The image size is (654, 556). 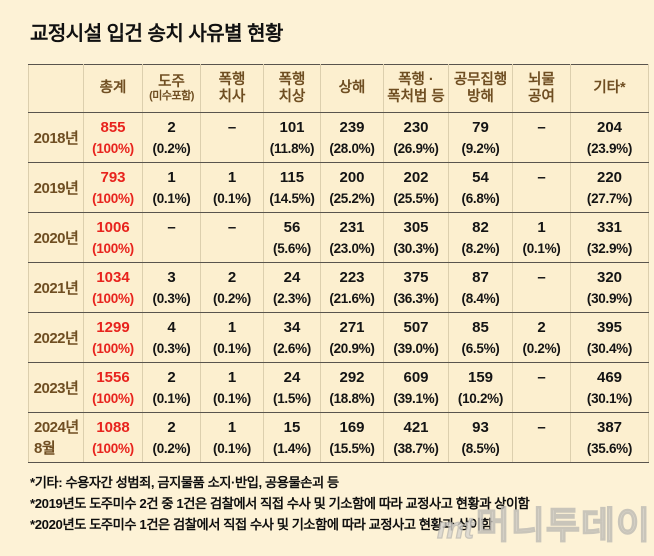 What do you see at coordinates (416, 348) in the screenshot?
I see `percent-value: (39.0%)` at bounding box center [416, 348].